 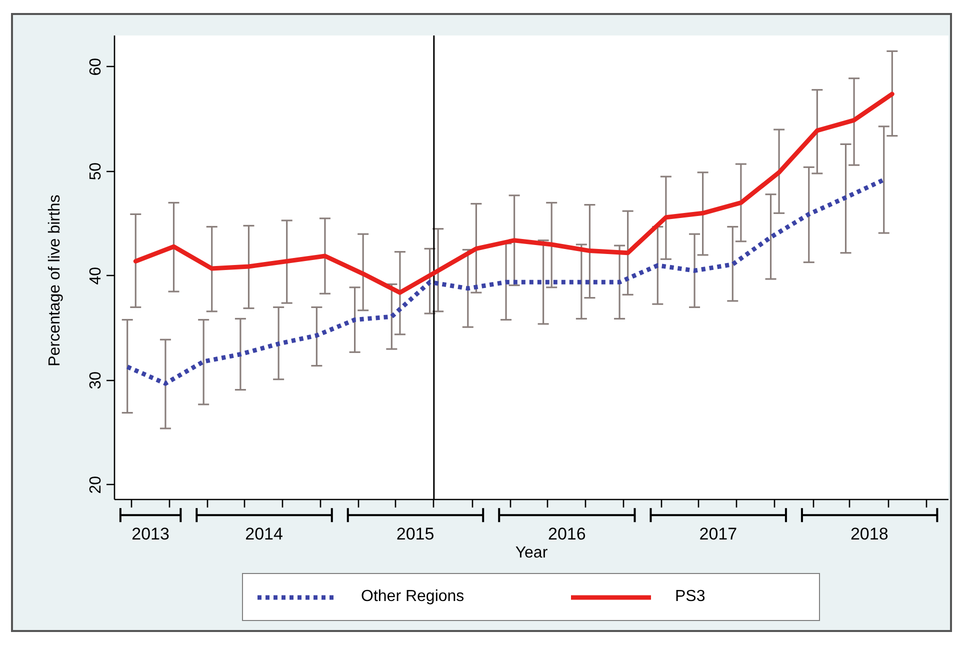 What do you see at coordinates (55, 280) in the screenshot?
I see `y-axis-title: Percentage of live births` at bounding box center [55, 280].